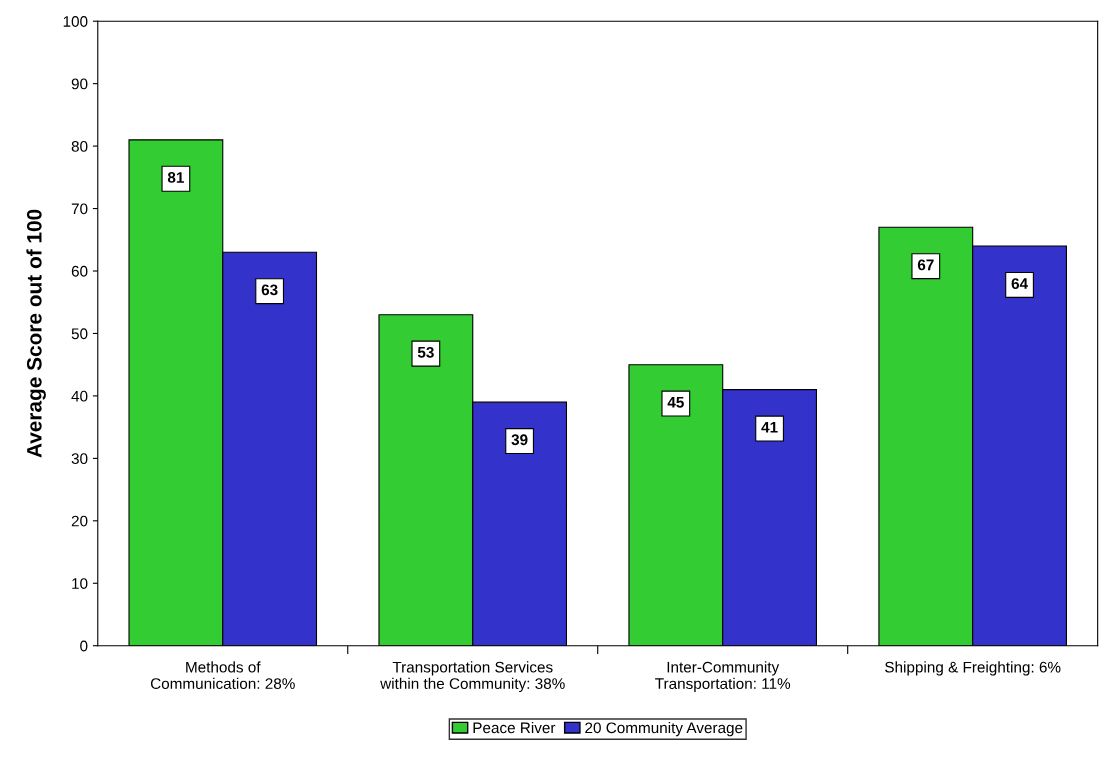 The height and width of the screenshot is (757, 1111). I want to click on y-axis-title: Average Score out of 100, so click(36, 333).